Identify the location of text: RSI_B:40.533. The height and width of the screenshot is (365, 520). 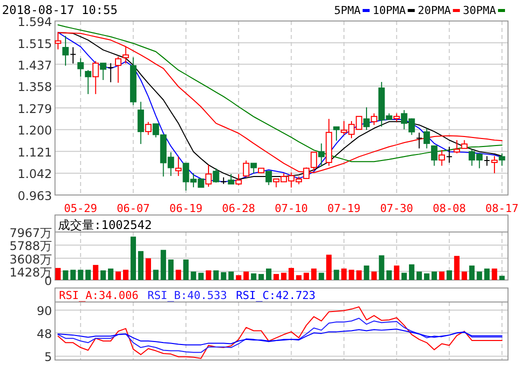
(187, 295).